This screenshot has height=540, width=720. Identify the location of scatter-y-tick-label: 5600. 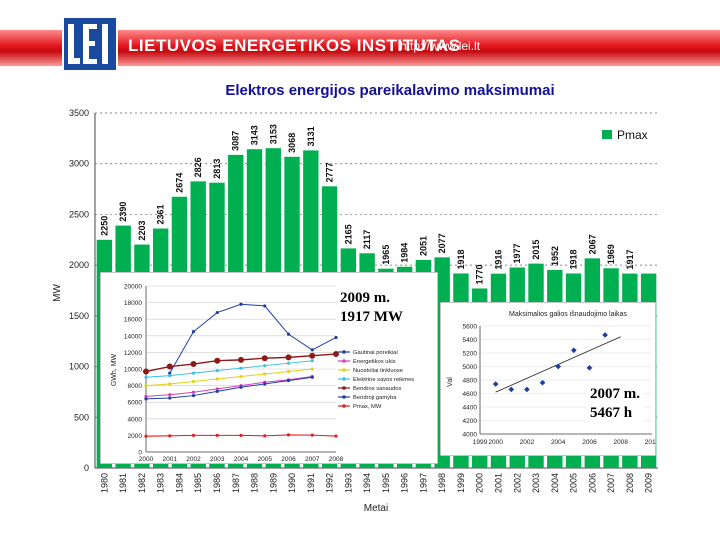
(470, 327).